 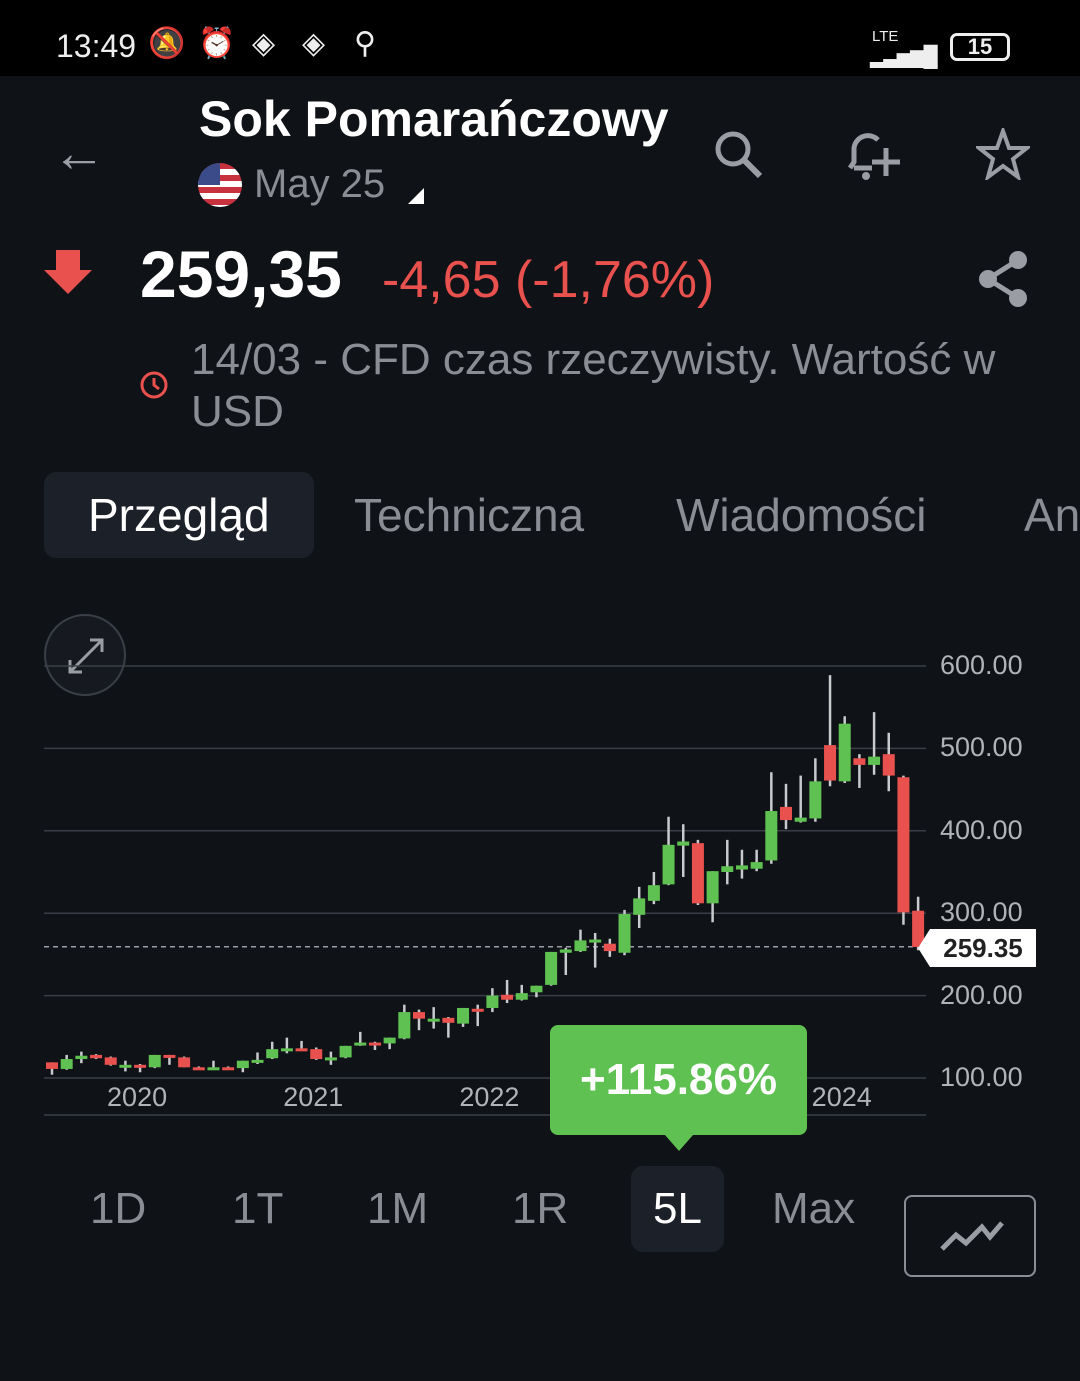 I want to click on range-max: Max, so click(x=814, y=1208).